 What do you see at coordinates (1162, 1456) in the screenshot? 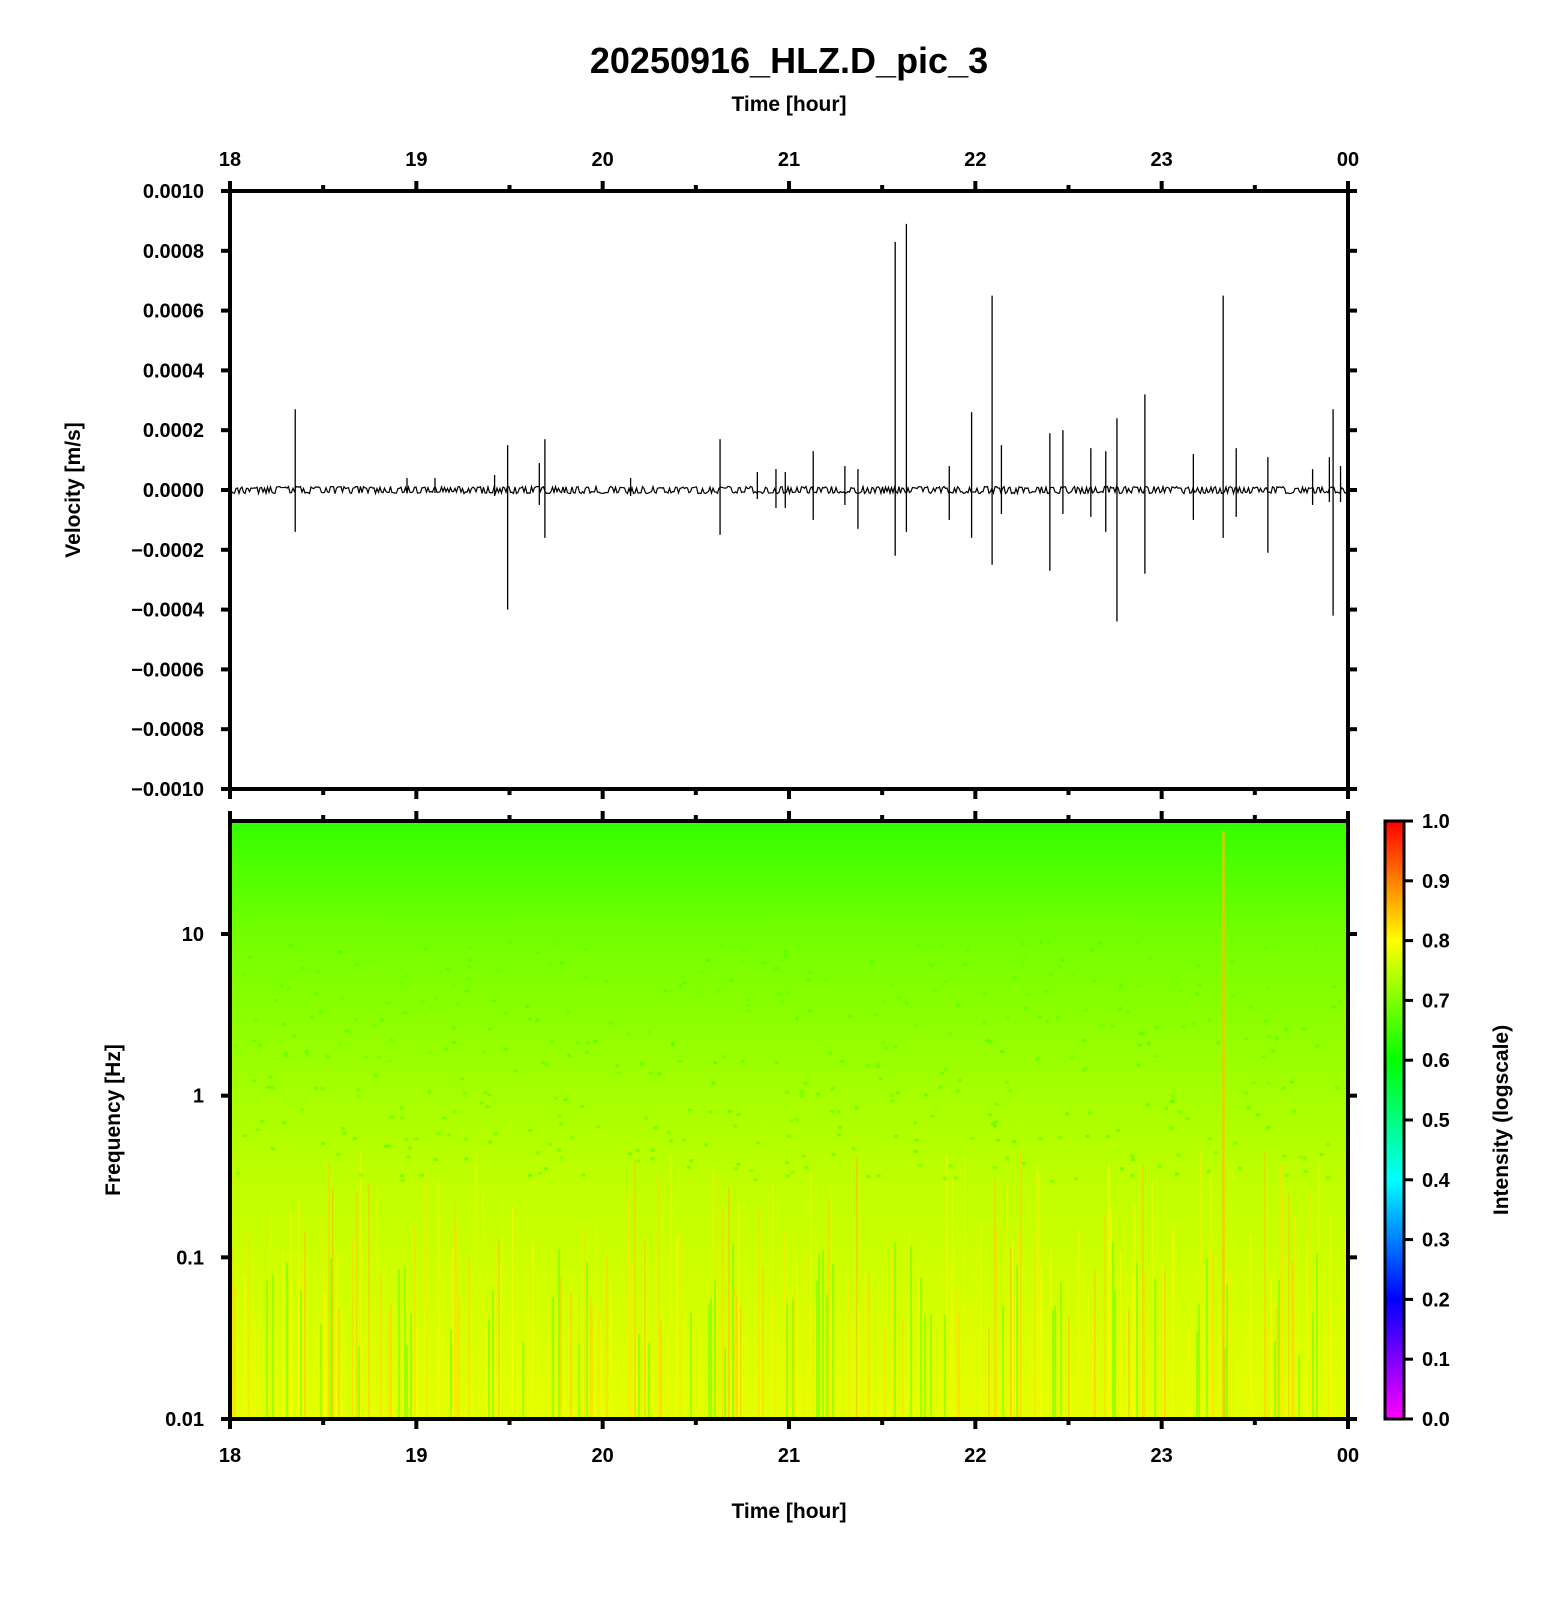
I see `bottom-x-tick-label: 23` at bounding box center [1162, 1456].